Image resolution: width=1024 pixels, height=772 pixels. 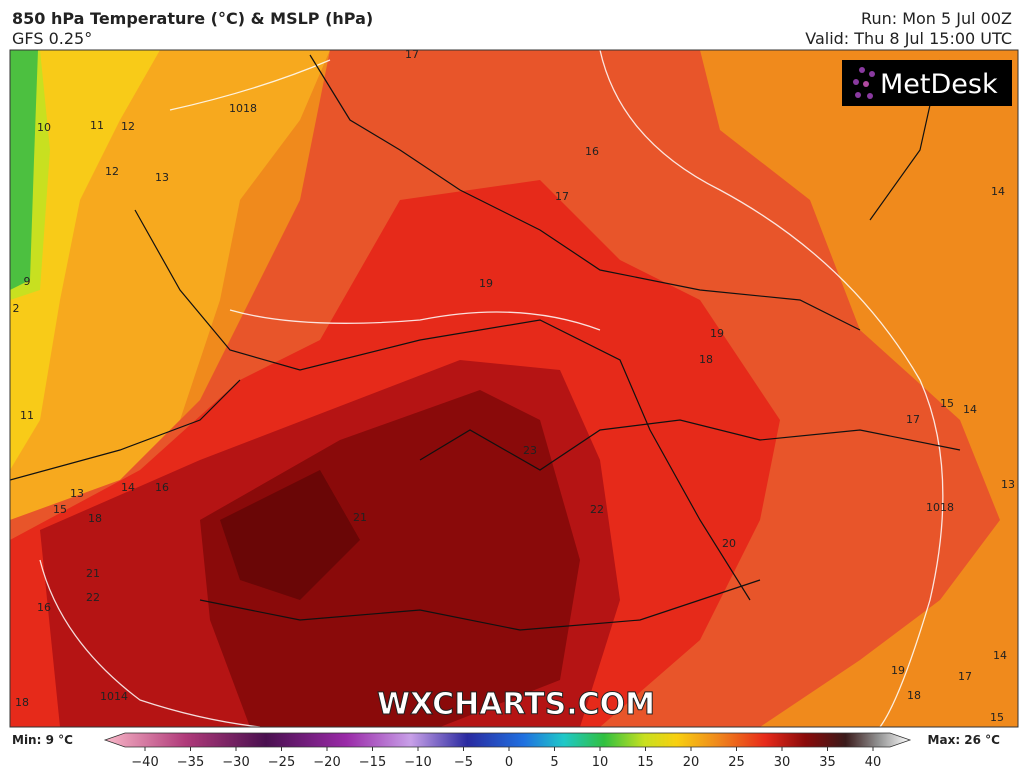 What do you see at coordinates (42, 740) in the screenshot?
I see `min-label: Min: 9 °C` at bounding box center [42, 740].